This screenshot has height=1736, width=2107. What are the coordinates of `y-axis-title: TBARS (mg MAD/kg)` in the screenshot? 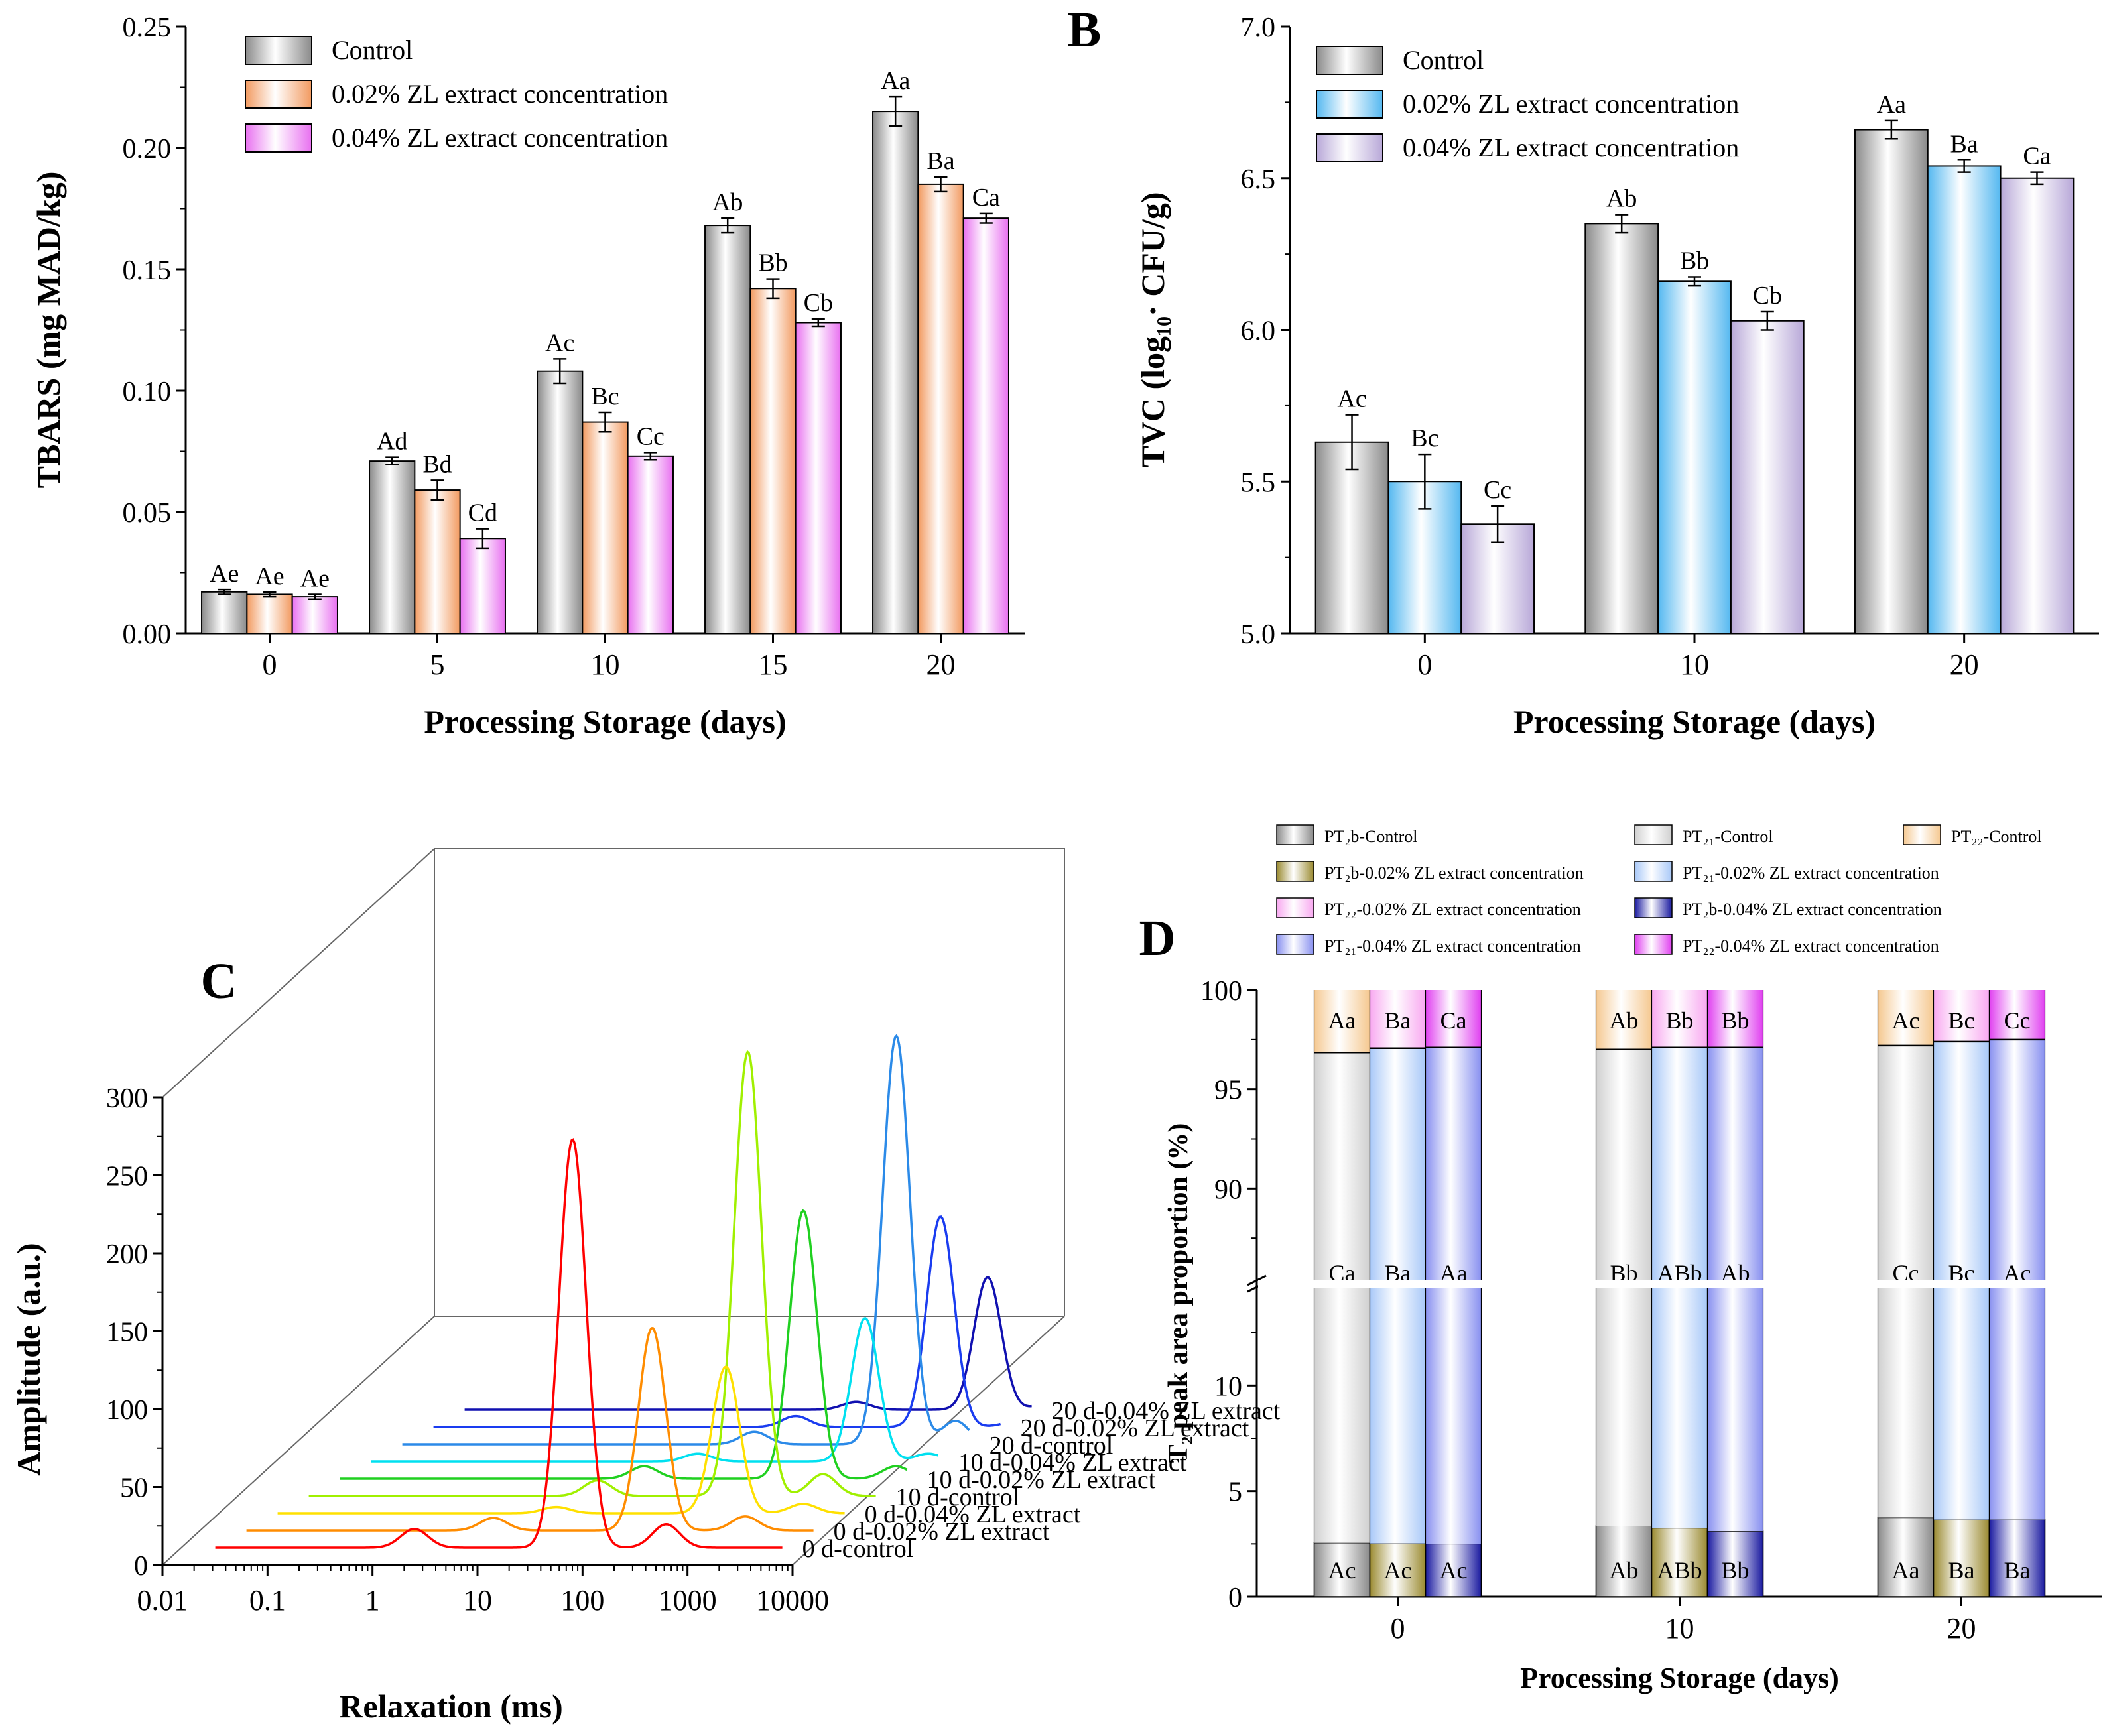 It's located at (48, 330).